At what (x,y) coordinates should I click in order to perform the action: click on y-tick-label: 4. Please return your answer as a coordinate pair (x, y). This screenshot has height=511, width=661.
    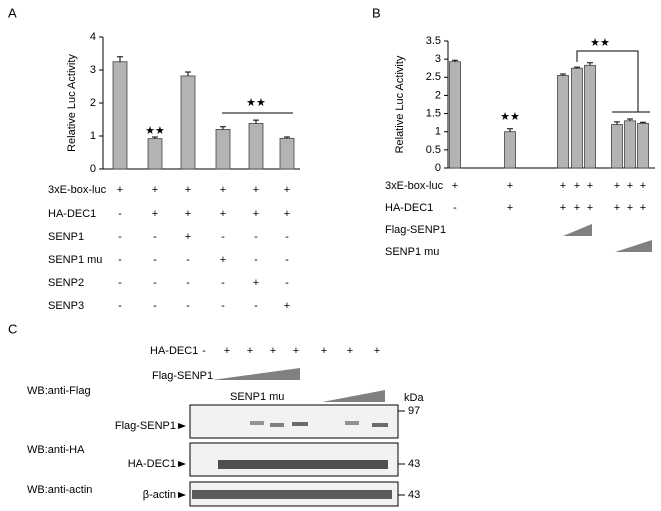
    Looking at the image, I should click on (93, 37).